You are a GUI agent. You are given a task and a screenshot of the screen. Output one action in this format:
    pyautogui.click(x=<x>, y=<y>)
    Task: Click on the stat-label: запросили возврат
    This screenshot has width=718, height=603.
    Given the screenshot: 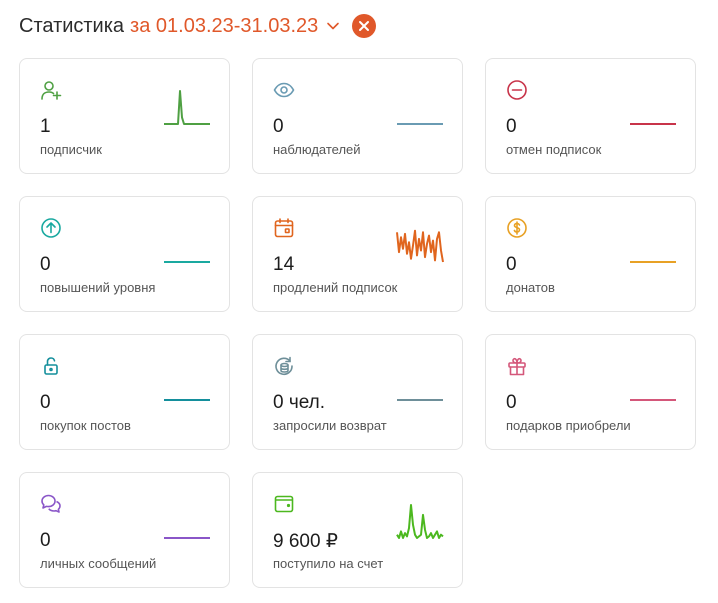 What is the action you would take?
    pyautogui.click(x=330, y=425)
    